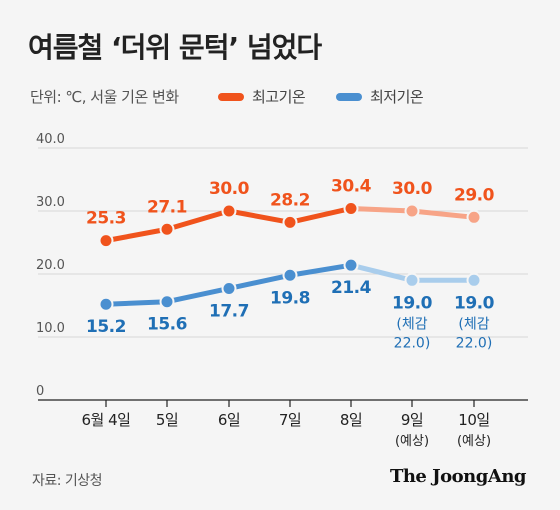 This screenshot has width=560, height=510. I want to click on legend-swatch-high, so click(231, 96).